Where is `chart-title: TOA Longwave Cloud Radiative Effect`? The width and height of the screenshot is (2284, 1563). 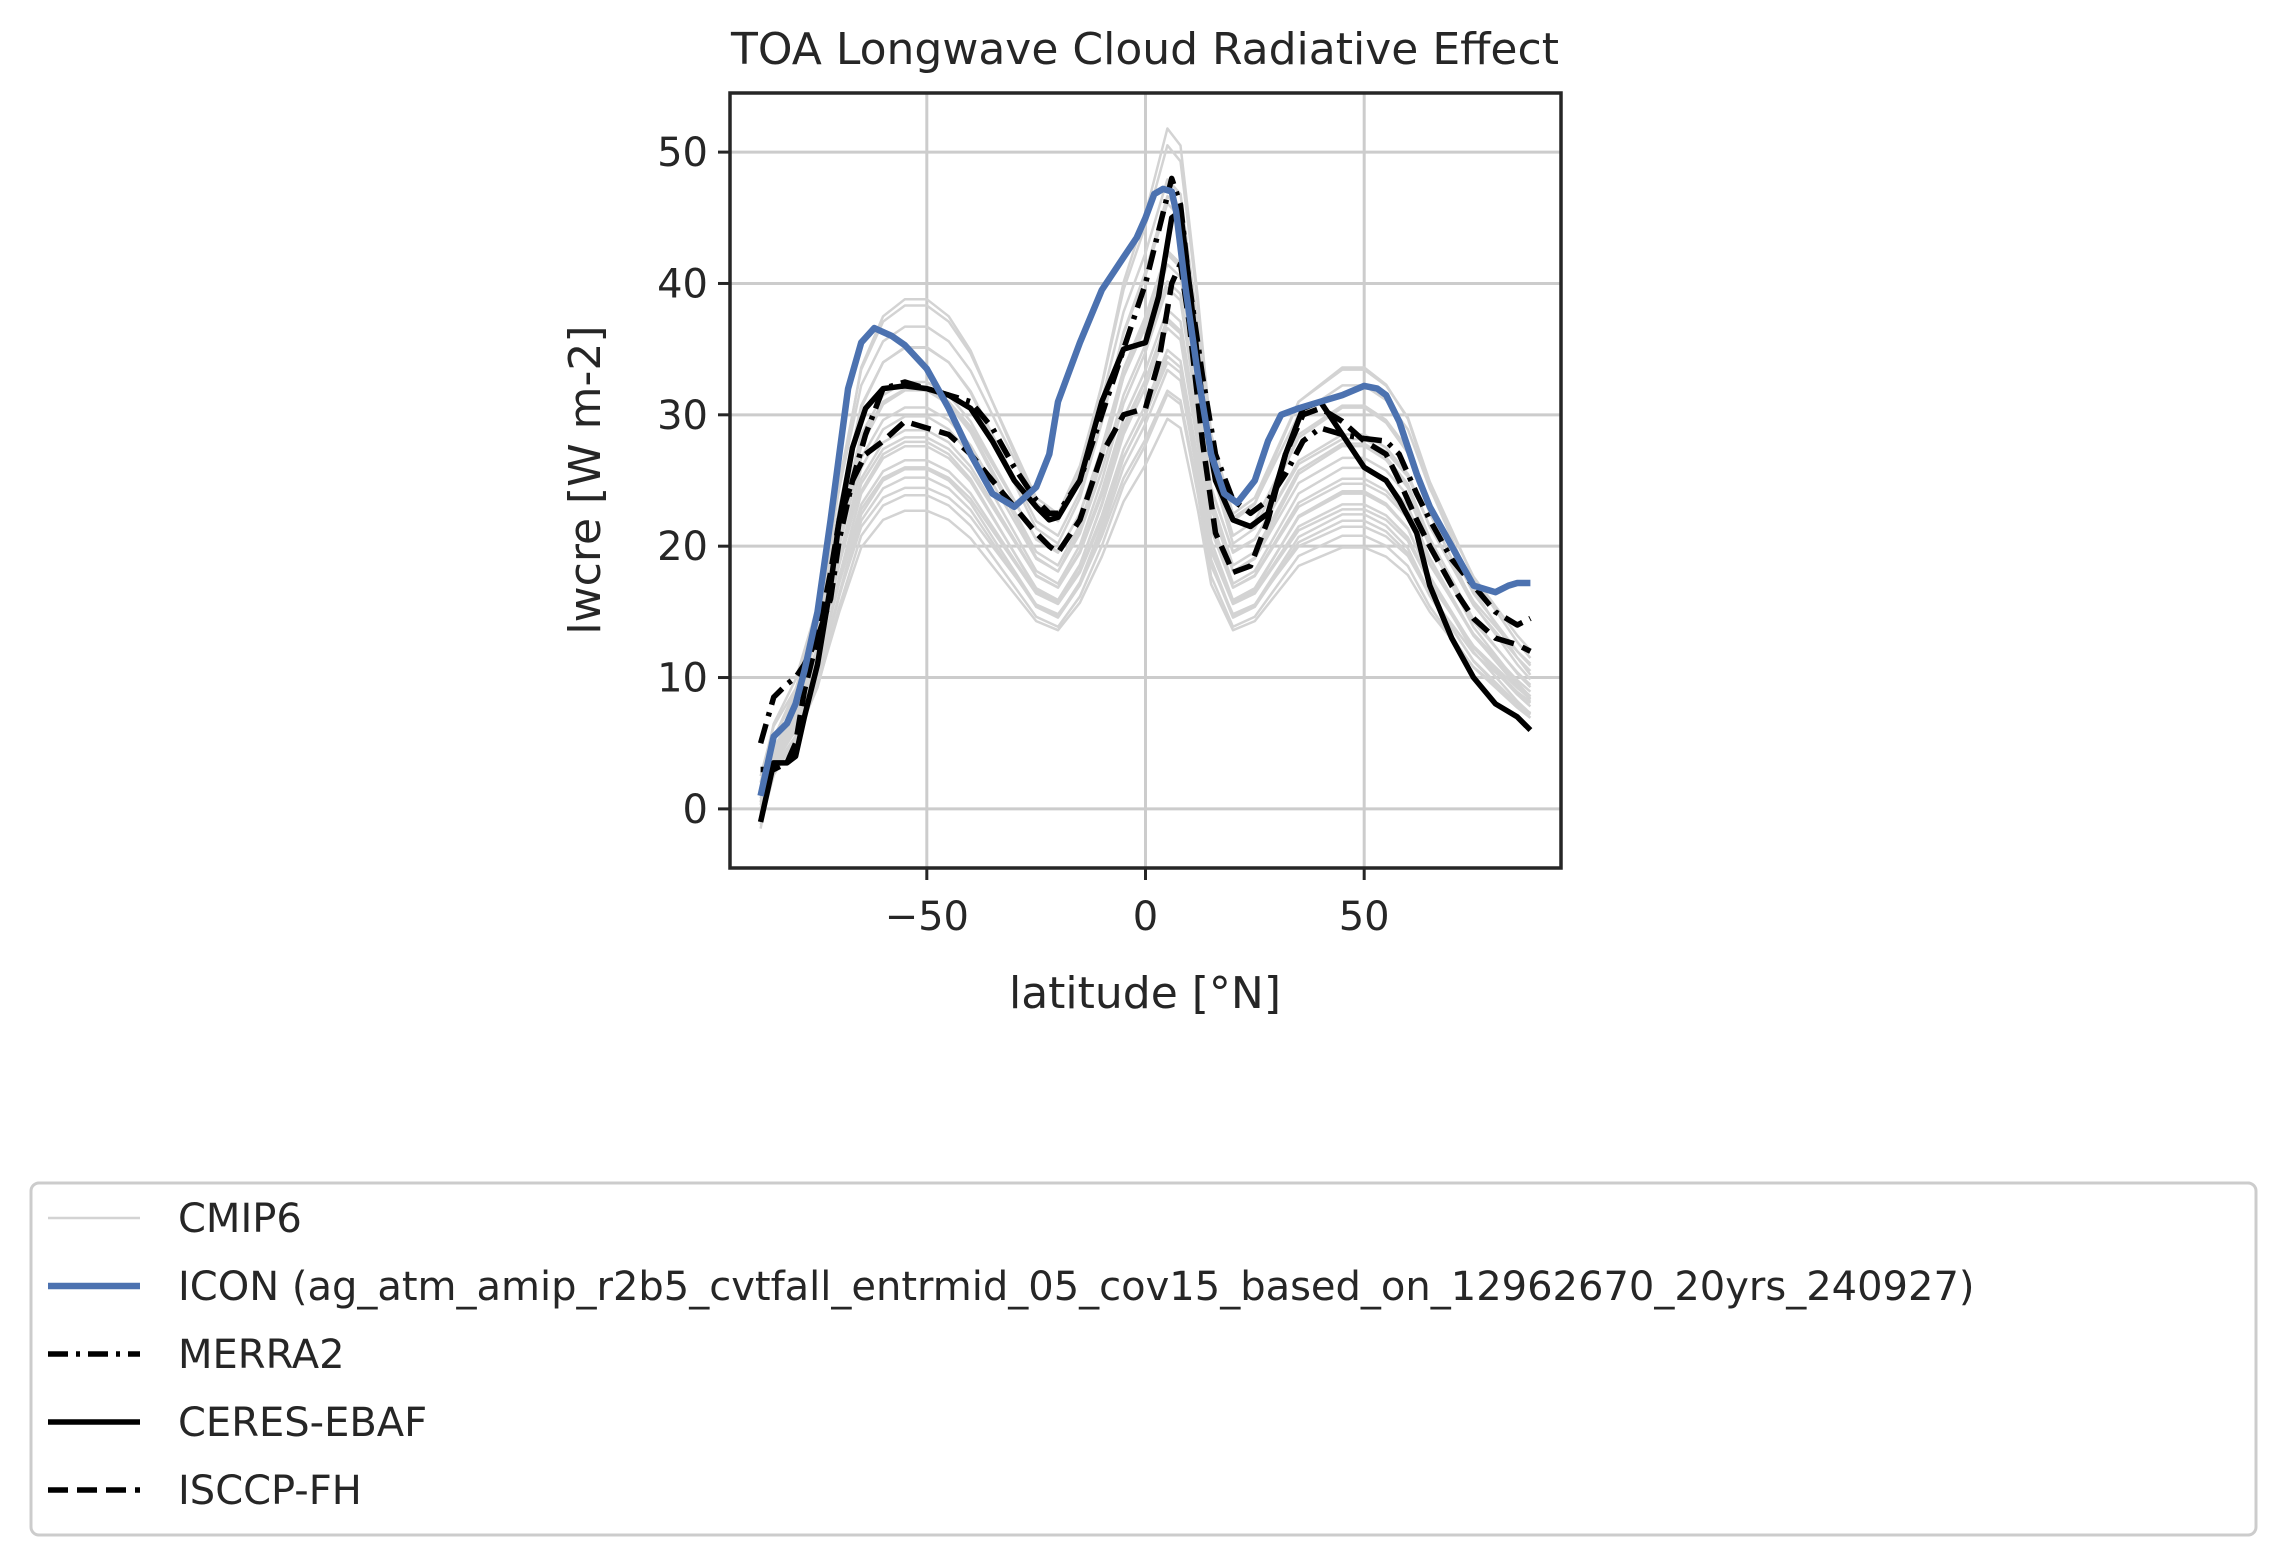 chart-title: TOA Longwave Cloud Radiative Effect is located at coordinates (1144, 49).